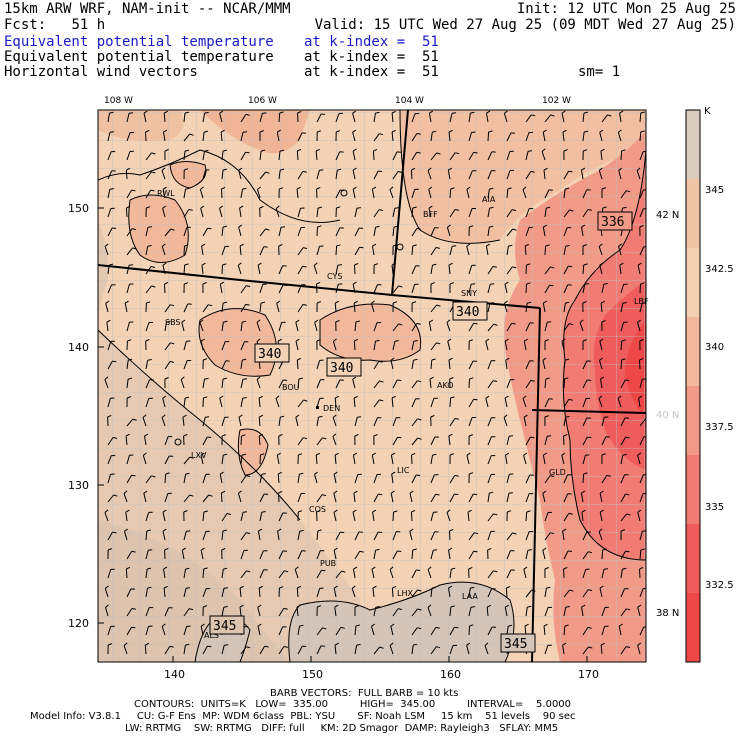 This screenshot has height=740, width=740. What do you see at coordinates (147, 9) in the screenshot?
I see `model-title: 15km ARW WRF, NAM-init -- NCAR/MMM` at bounding box center [147, 9].